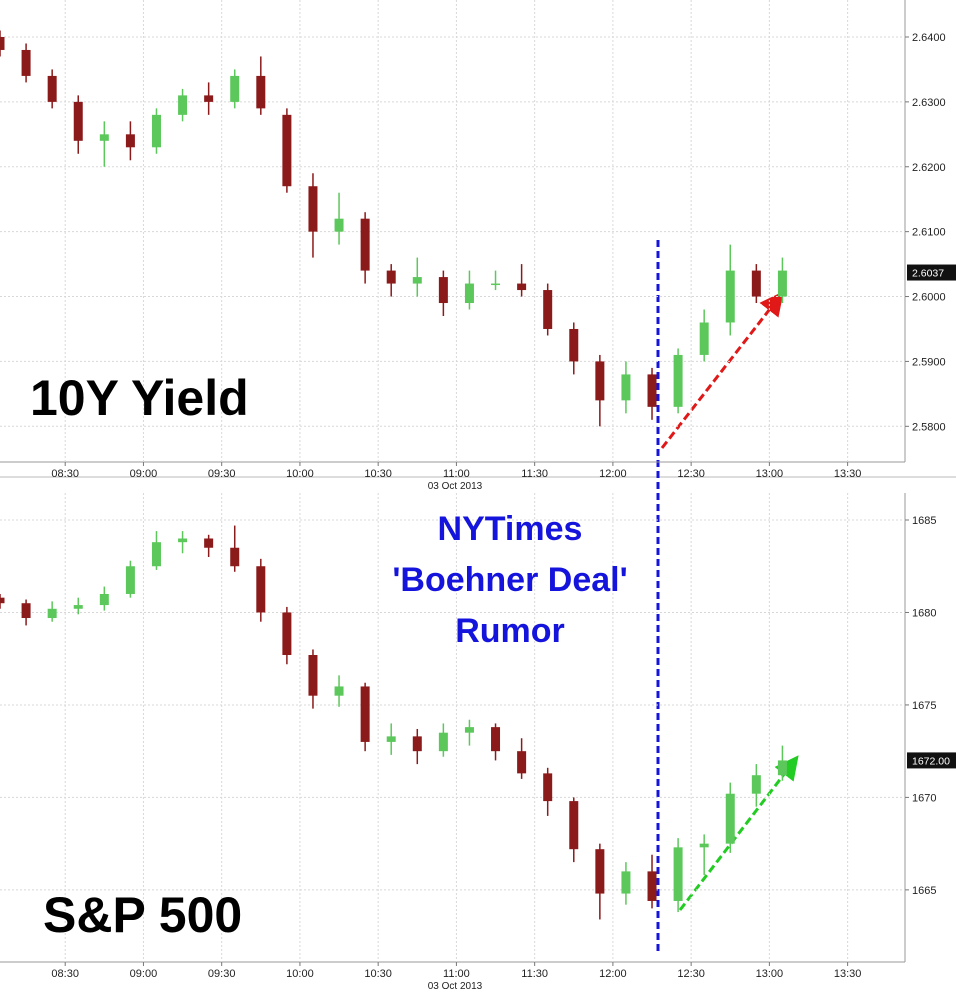  I want to click on y-tick-label: 2.6000, so click(929, 298).